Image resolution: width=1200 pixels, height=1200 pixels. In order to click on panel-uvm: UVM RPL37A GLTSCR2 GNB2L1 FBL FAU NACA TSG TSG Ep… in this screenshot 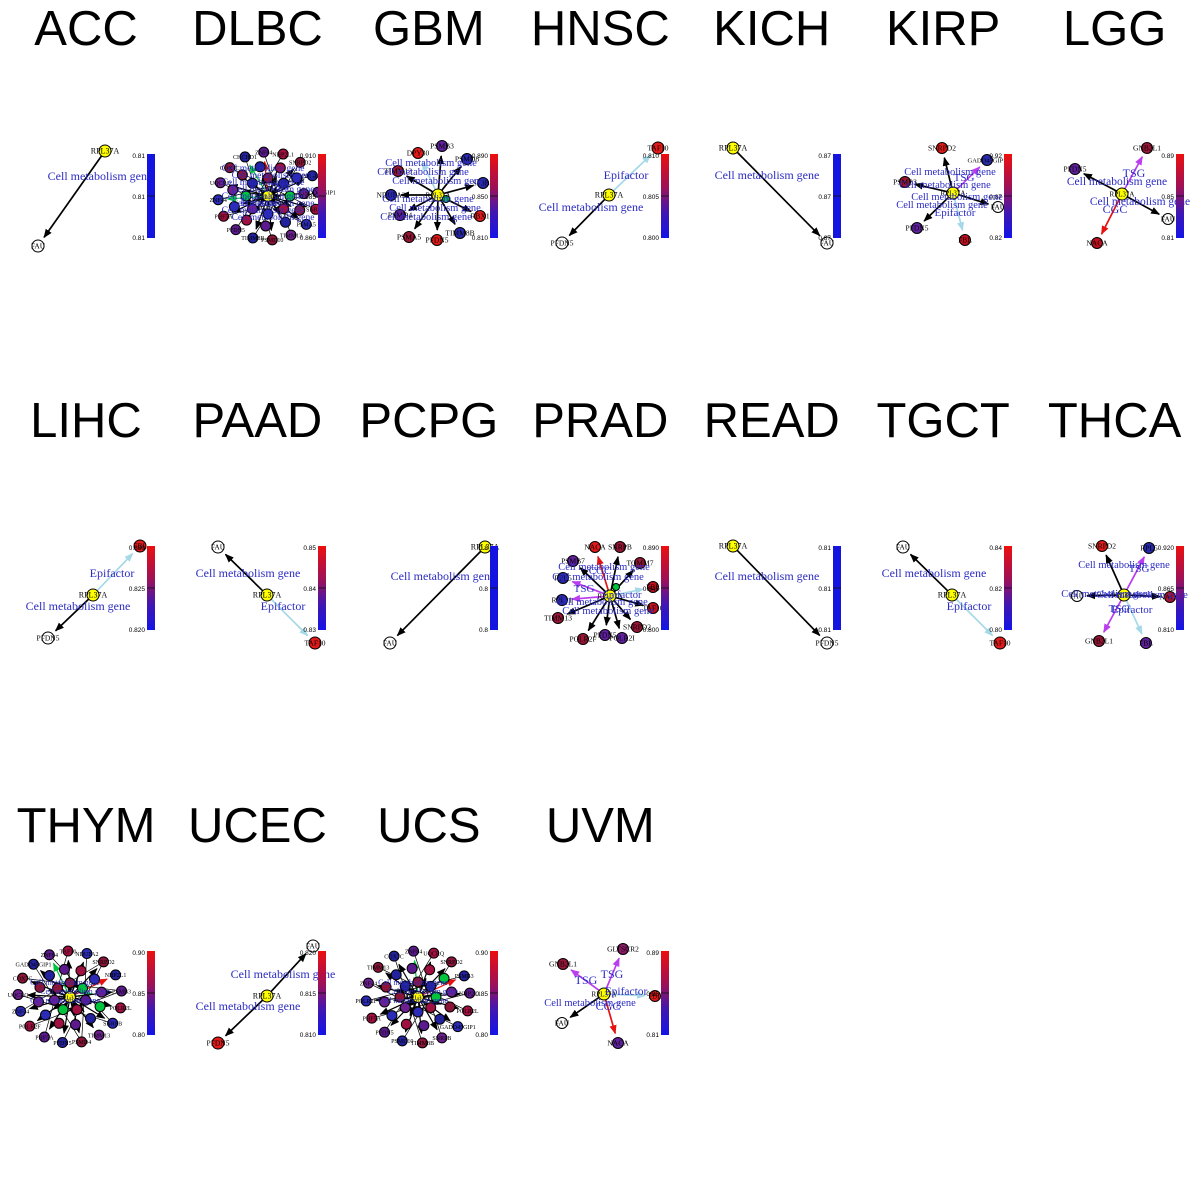, I will do `click(600, 941)`.